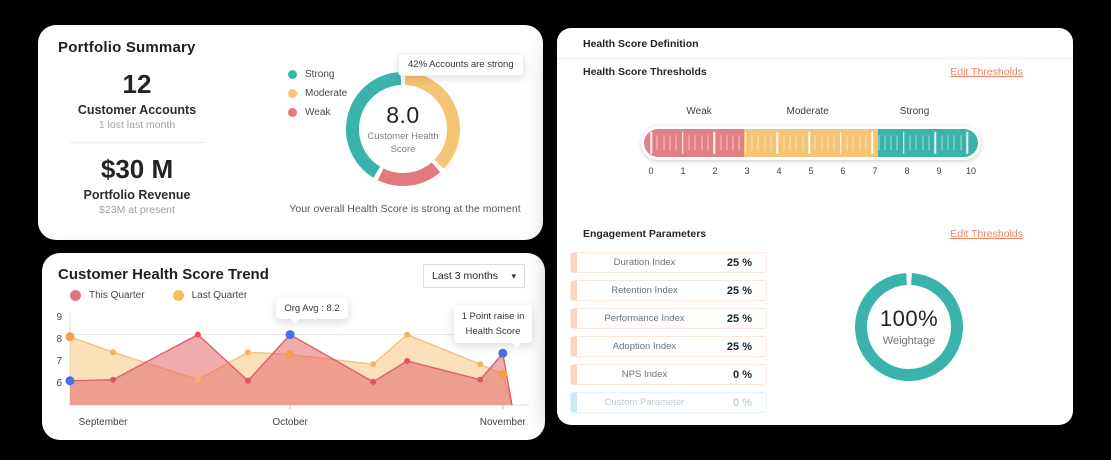 The image size is (1111, 460). I want to click on thresholds-section-header: Health Score Thresholds Edit Thresholds, so click(803, 72).